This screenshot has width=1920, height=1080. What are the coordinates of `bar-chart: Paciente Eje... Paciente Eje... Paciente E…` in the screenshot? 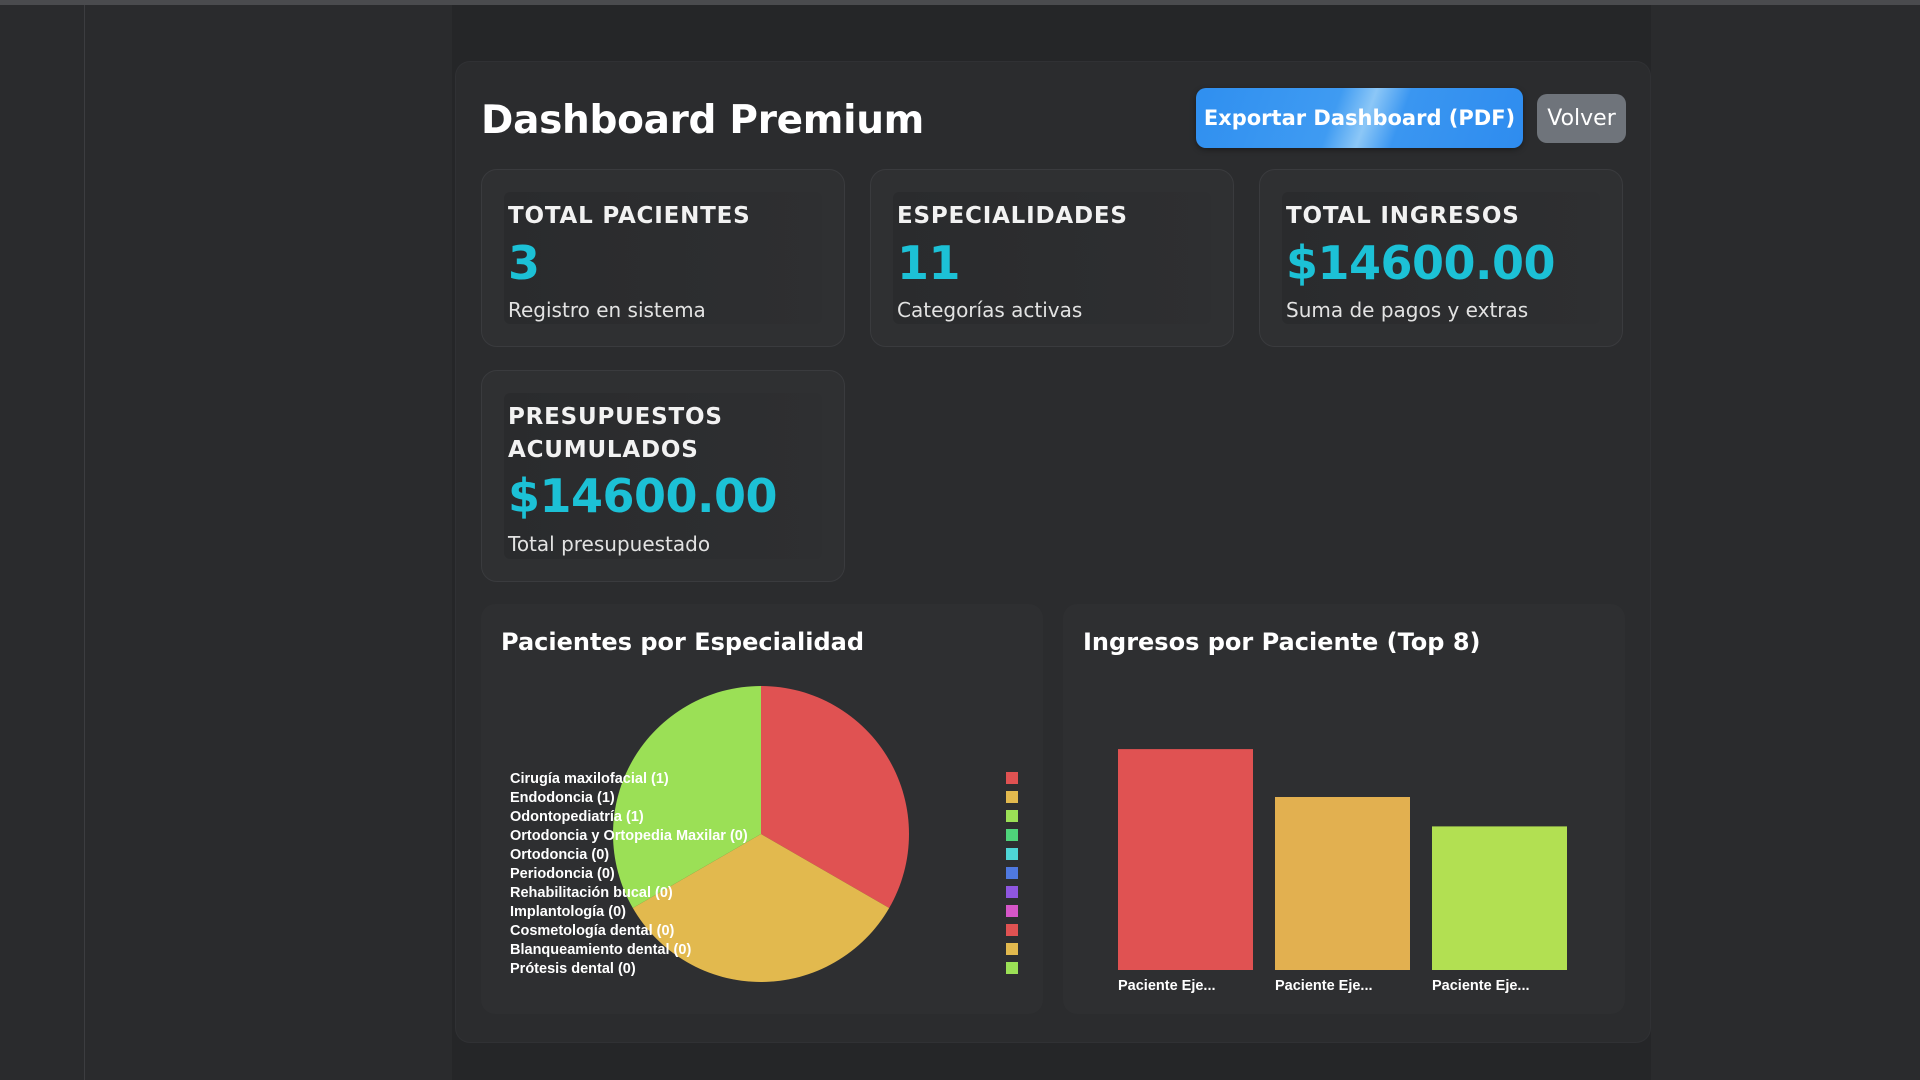 It's located at (1342, 871).